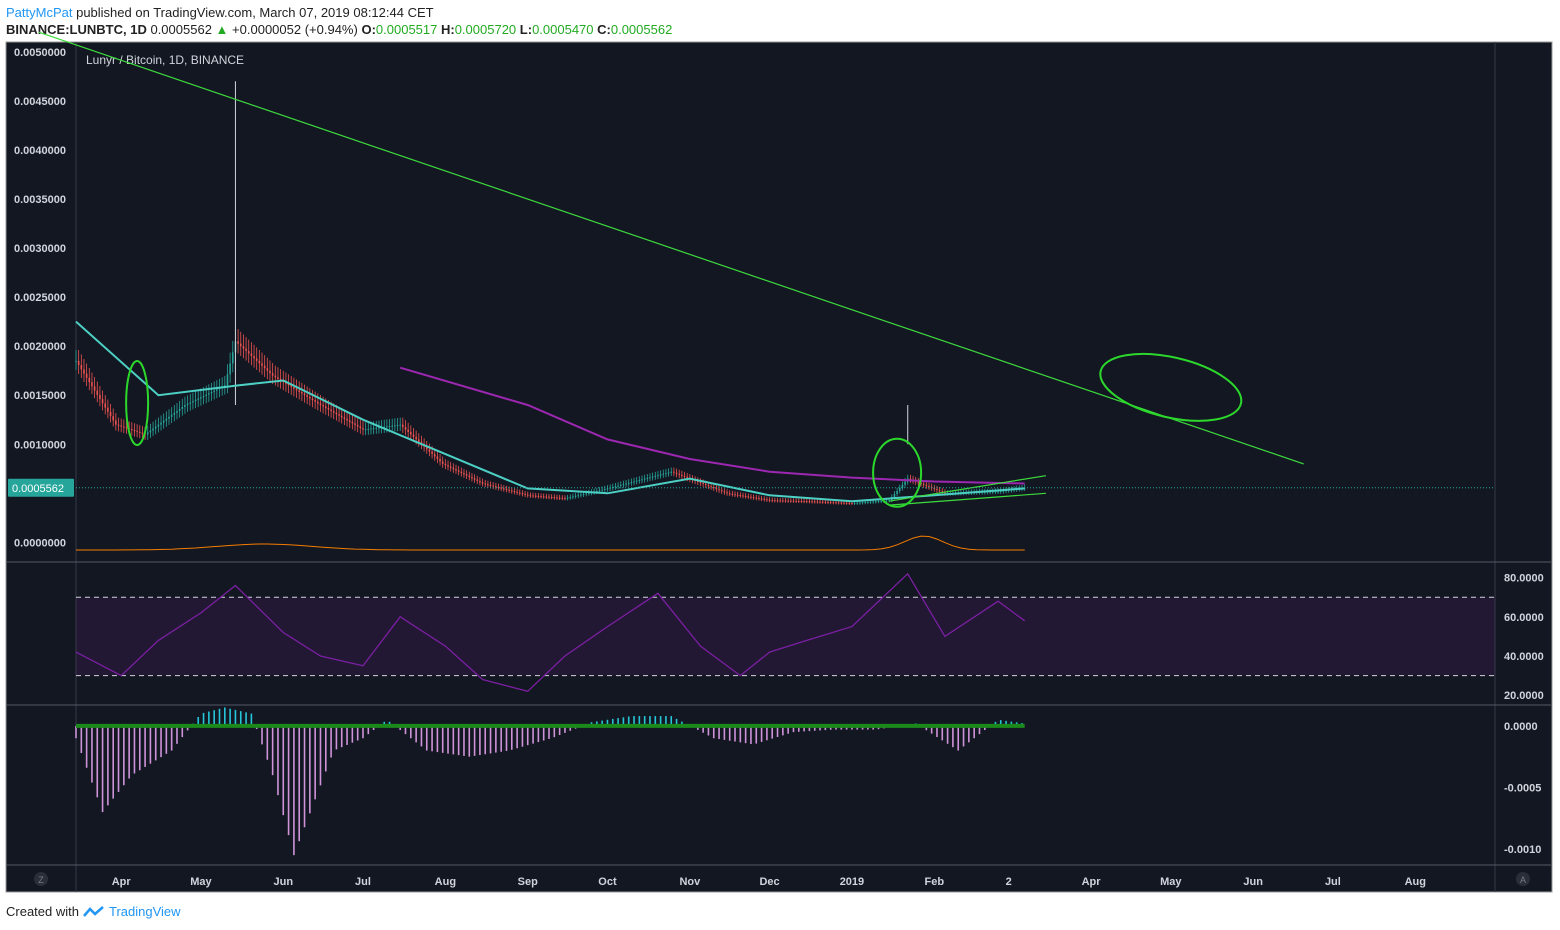 Image resolution: width=1560 pixels, height=930 pixels. I want to click on open-label: O:, so click(368, 29).